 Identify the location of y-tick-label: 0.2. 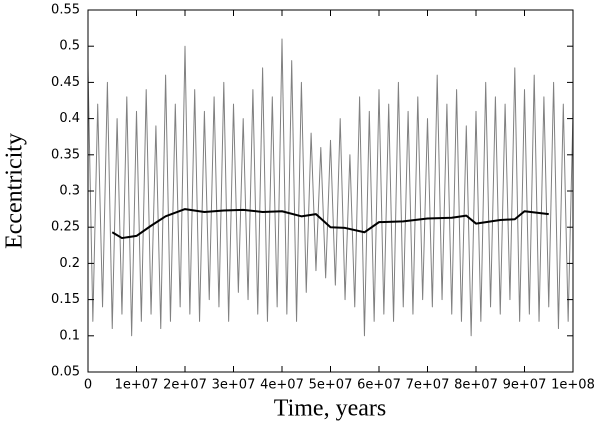
(69, 263).